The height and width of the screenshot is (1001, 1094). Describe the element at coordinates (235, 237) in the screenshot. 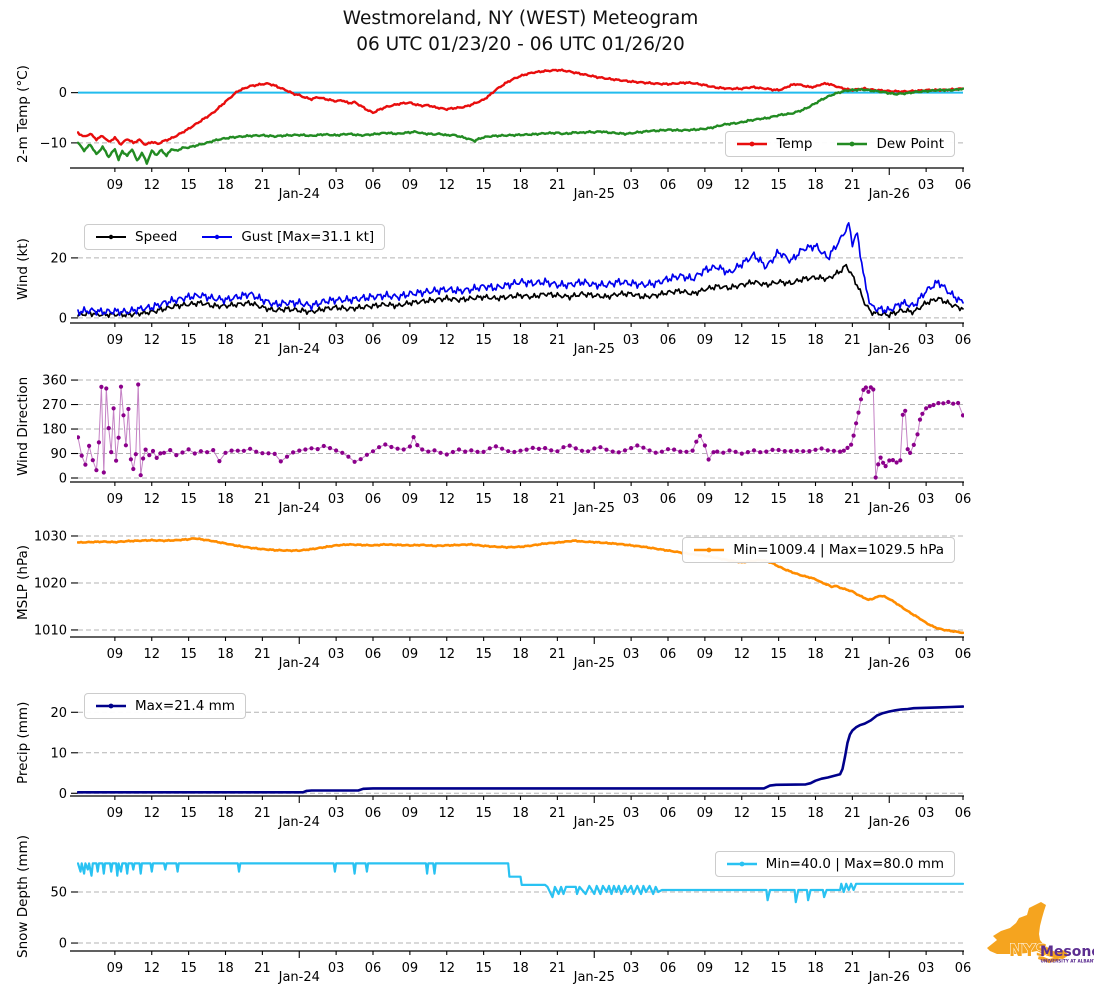

I see `legend-wind: Speed Gust [Max=31.1 kt]` at that location.